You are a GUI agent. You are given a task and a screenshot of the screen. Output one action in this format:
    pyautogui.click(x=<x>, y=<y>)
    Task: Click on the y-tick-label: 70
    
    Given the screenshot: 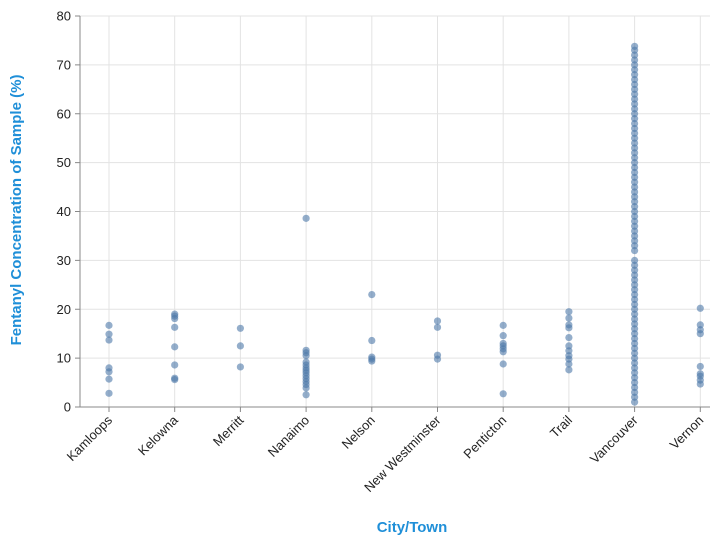 What is the action you would take?
    pyautogui.click(x=64, y=64)
    